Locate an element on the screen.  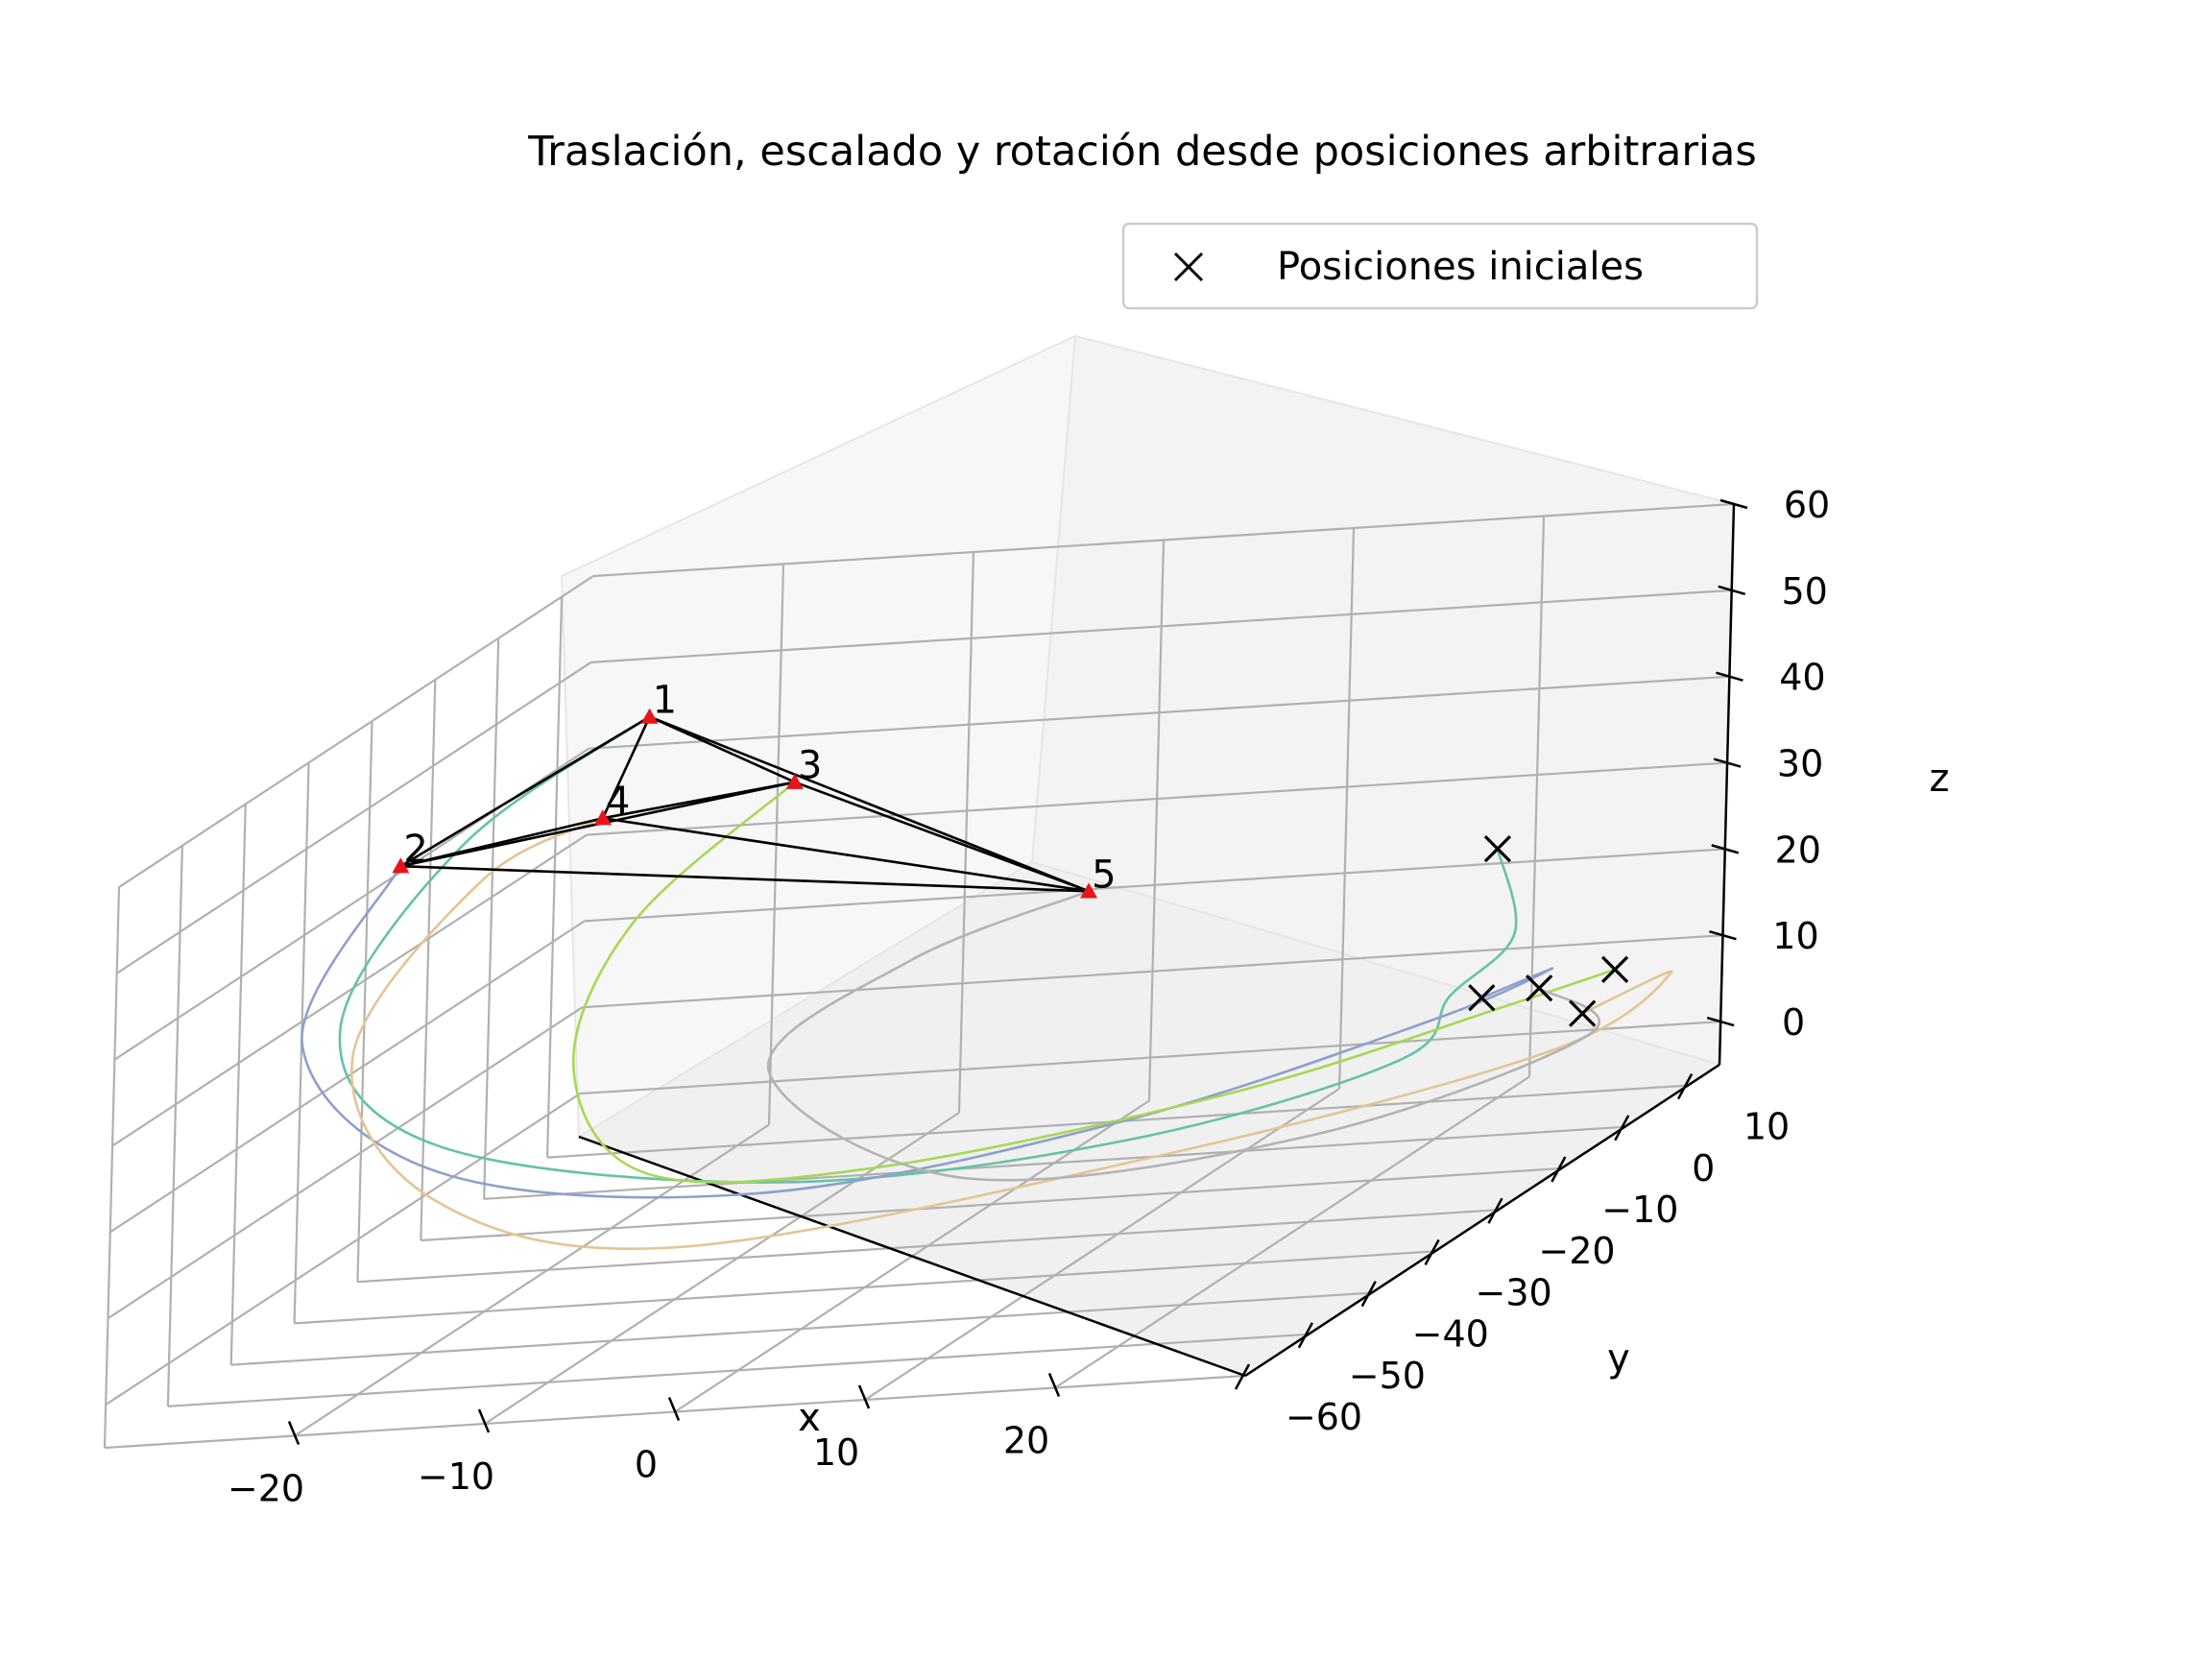
y-axis-label: y is located at coordinates (1618, 1358).